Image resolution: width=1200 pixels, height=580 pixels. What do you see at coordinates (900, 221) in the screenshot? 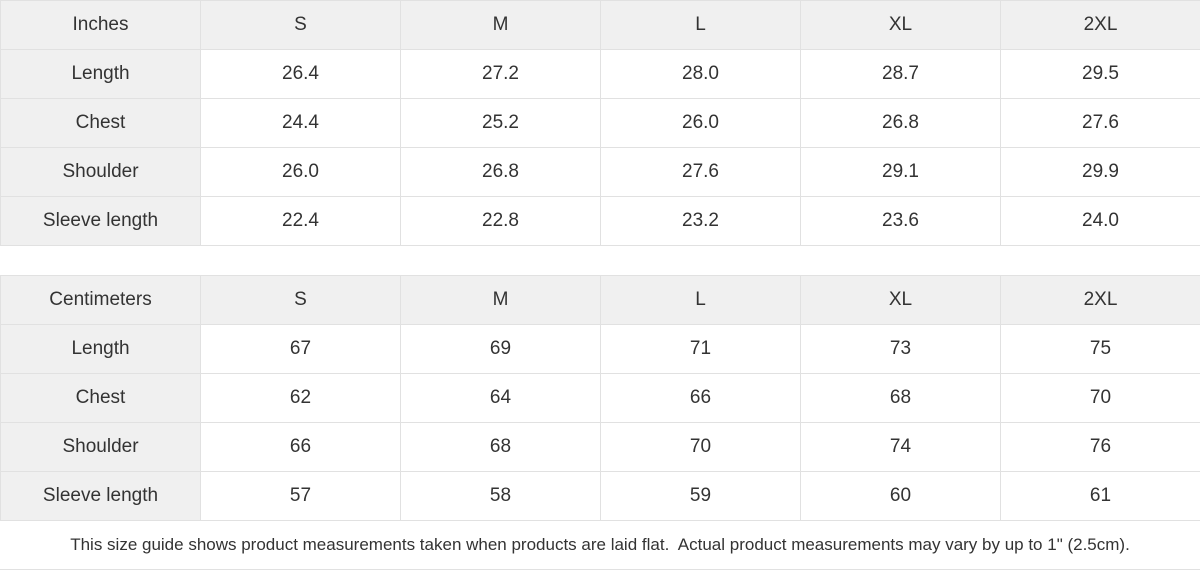
I see `measurement-cell: 23.6` at bounding box center [900, 221].